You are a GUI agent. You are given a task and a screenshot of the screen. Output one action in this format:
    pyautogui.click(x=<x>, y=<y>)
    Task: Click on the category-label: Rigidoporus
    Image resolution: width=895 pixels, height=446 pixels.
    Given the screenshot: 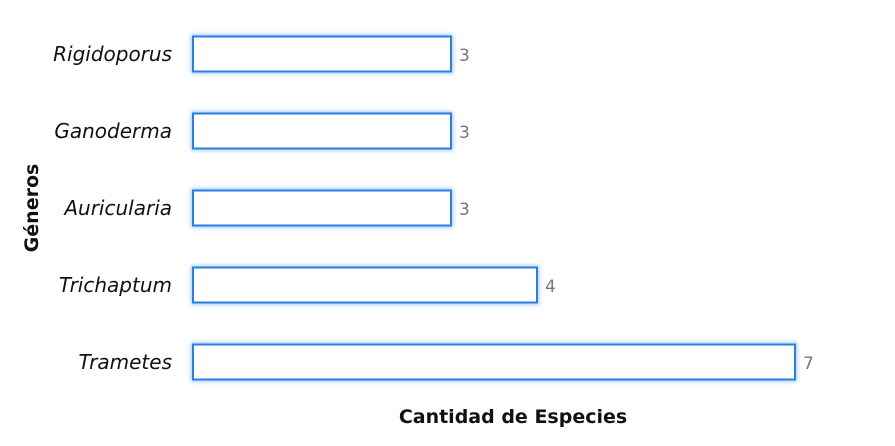 What is the action you would take?
    pyautogui.click(x=112, y=54)
    